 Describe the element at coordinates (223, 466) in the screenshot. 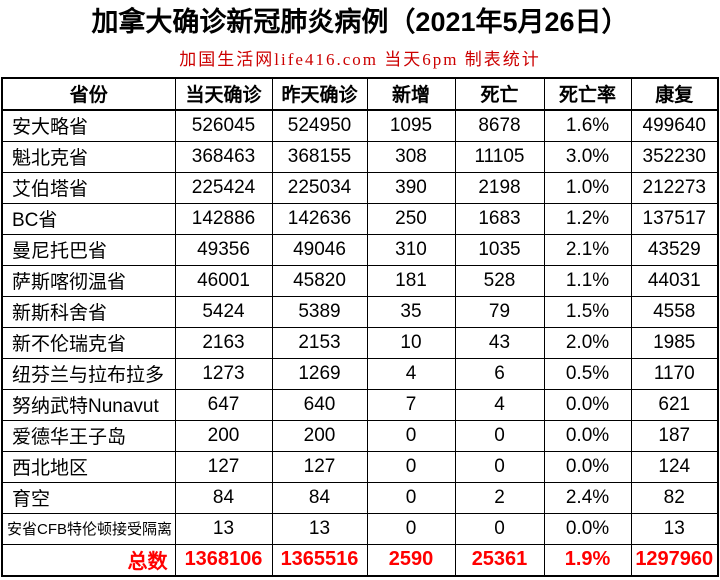

I see `today-confirmed-cell: 127` at that location.